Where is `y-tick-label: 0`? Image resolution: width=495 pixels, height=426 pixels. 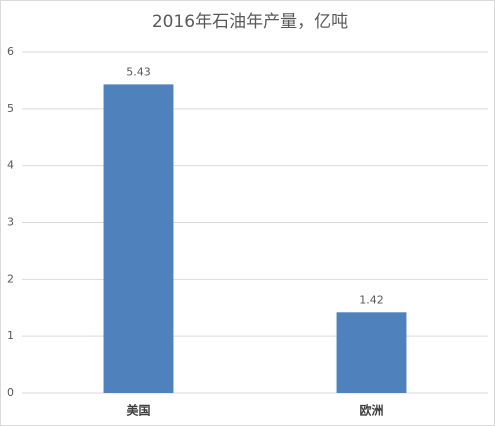
y-tick-label: 0 is located at coordinates (10, 392).